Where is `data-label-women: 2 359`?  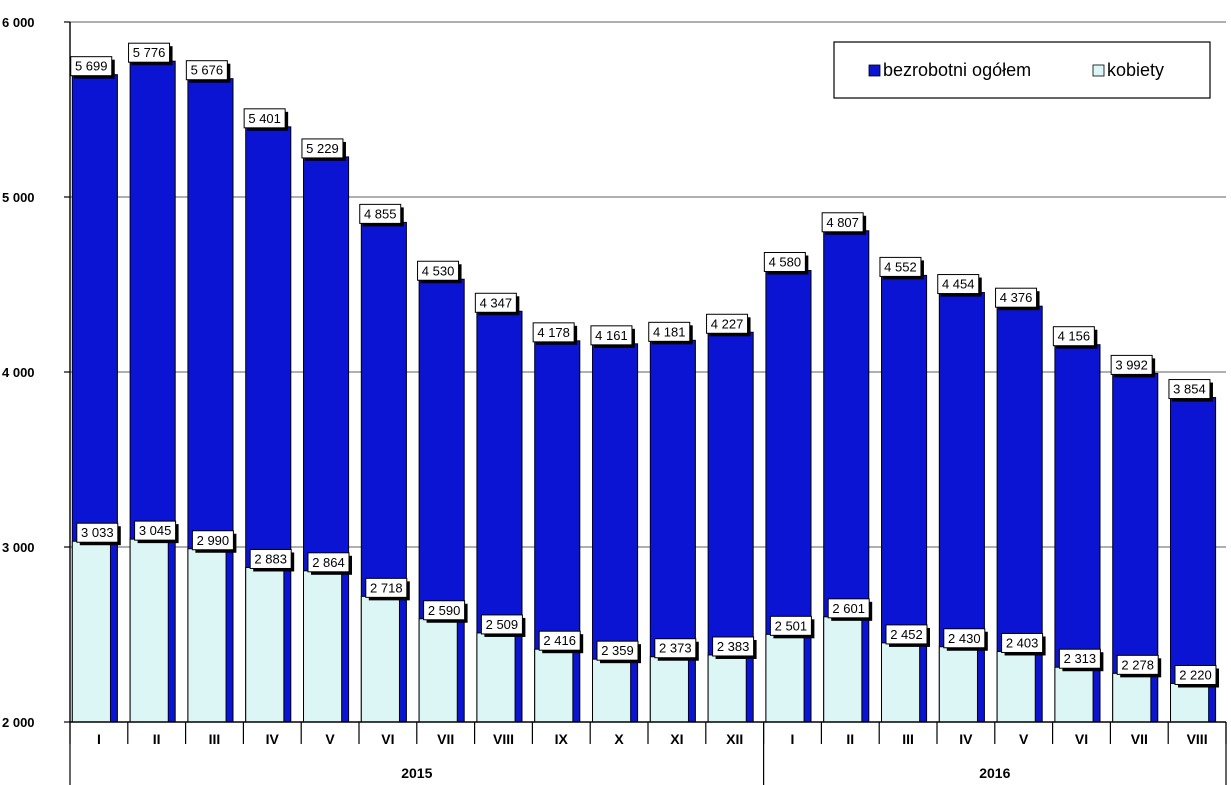 data-label-women: 2 359 is located at coordinates (617, 650).